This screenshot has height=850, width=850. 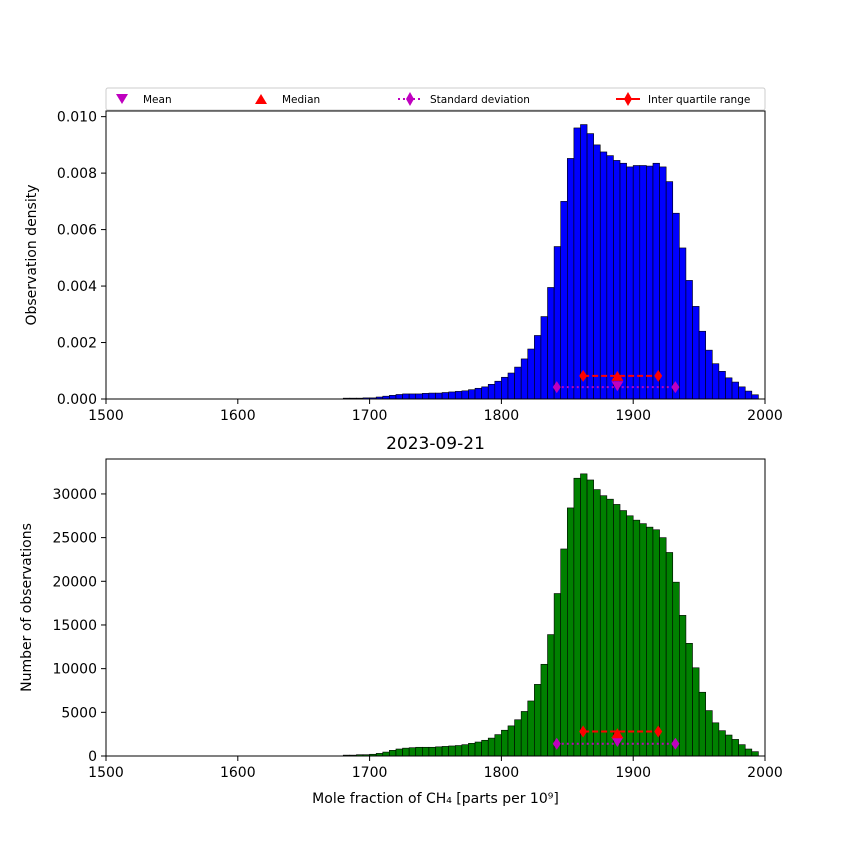 What do you see at coordinates (122, 99) in the screenshot?
I see `mean-marker-icon` at bounding box center [122, 99].